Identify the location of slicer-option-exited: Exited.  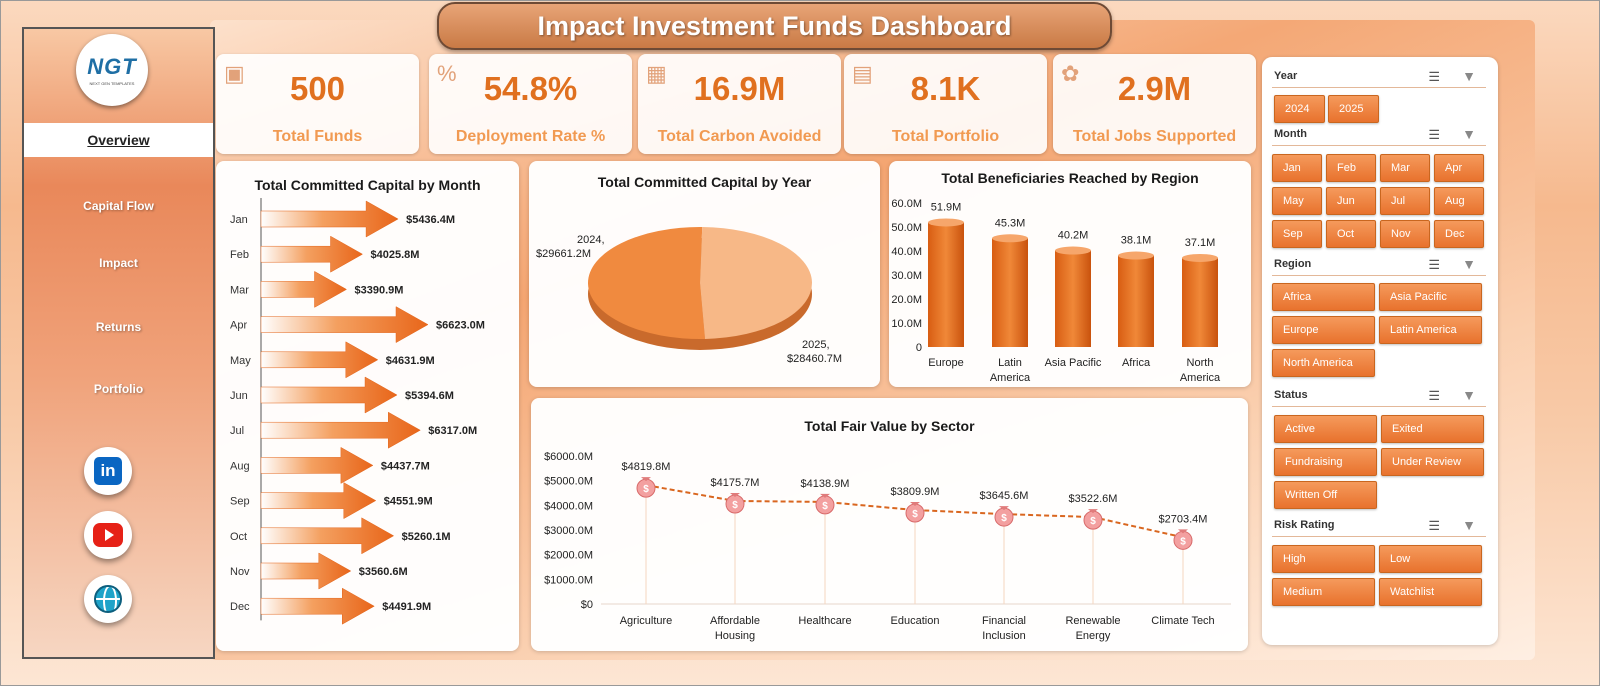
(1432, 429).